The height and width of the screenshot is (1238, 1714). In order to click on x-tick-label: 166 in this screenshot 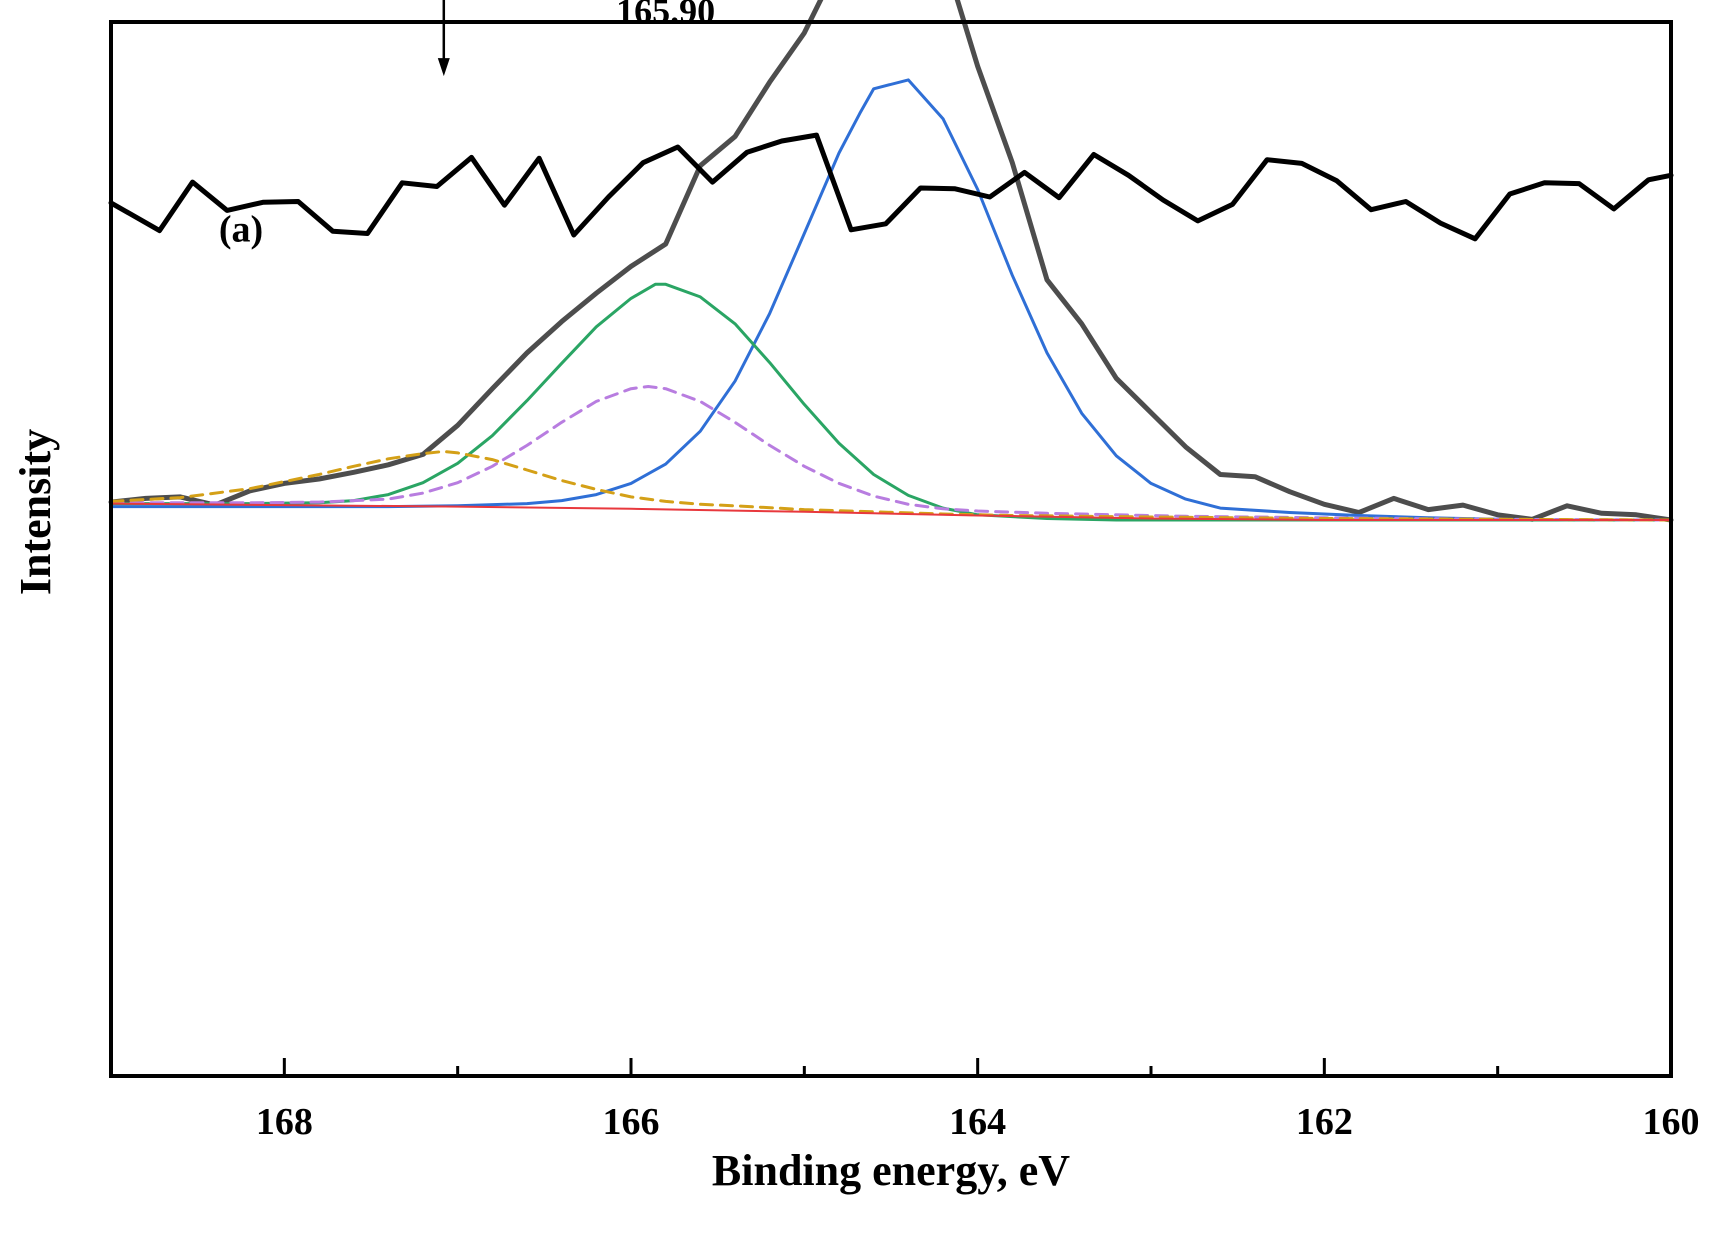, I will do `click(631, 1122)`.